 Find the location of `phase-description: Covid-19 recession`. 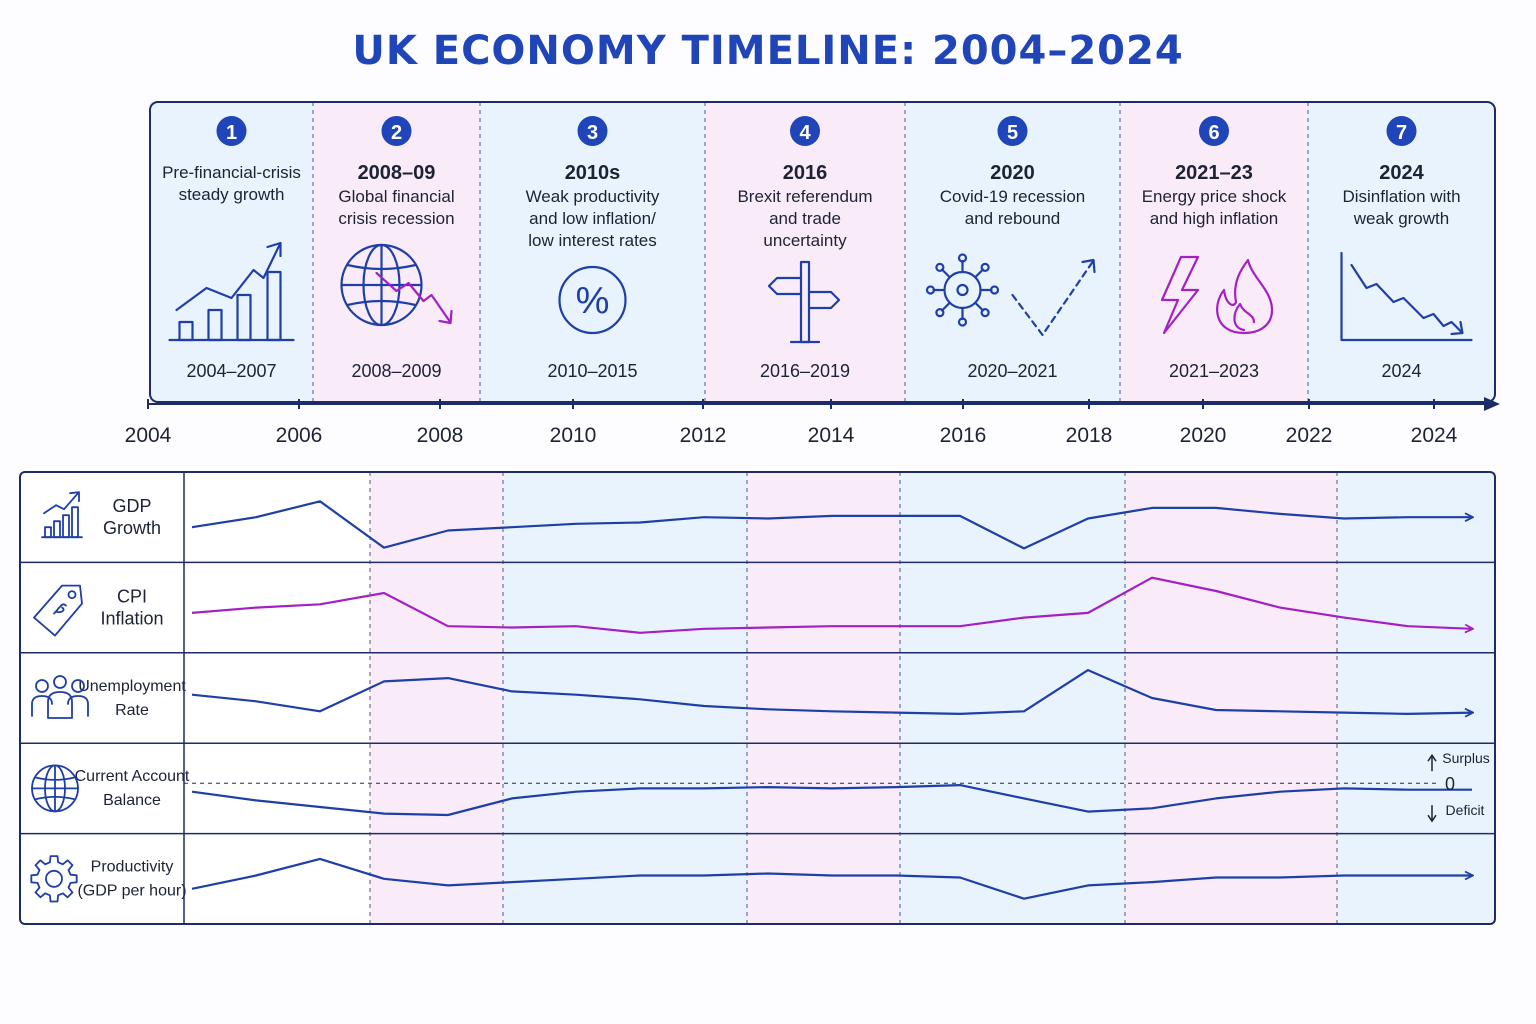

phase-description: Covid-19 recession is located at coordinates (1013, 196).